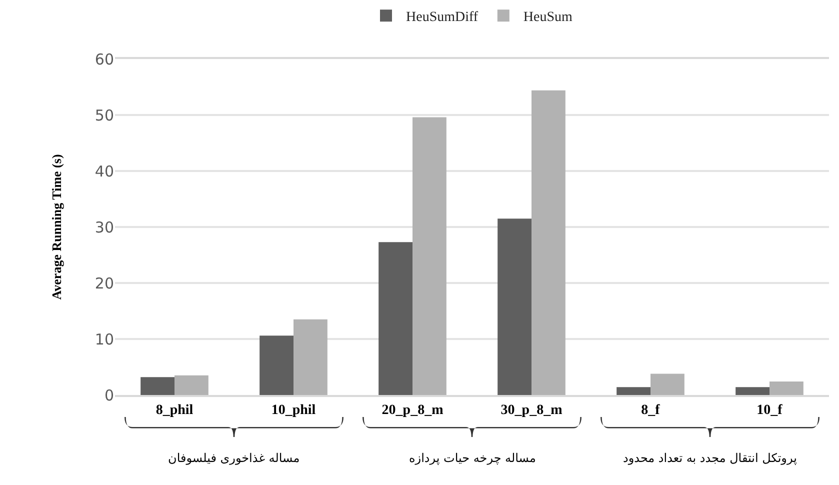 This screenshot has height=485, width=839. Describe the element at coordinates (234, 458) in the screenshot. I see `text: مساله غذاخوری فیلسوفان` at that location.